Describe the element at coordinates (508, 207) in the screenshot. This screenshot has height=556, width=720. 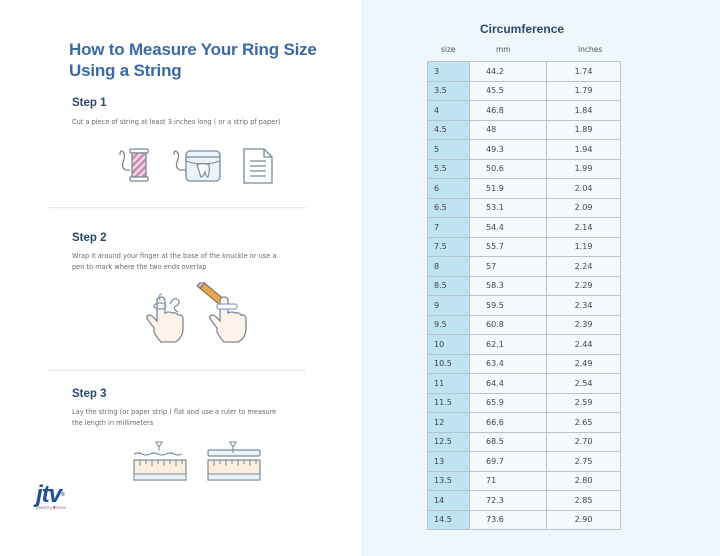
I see `mm-cell: 53.1` at that location.